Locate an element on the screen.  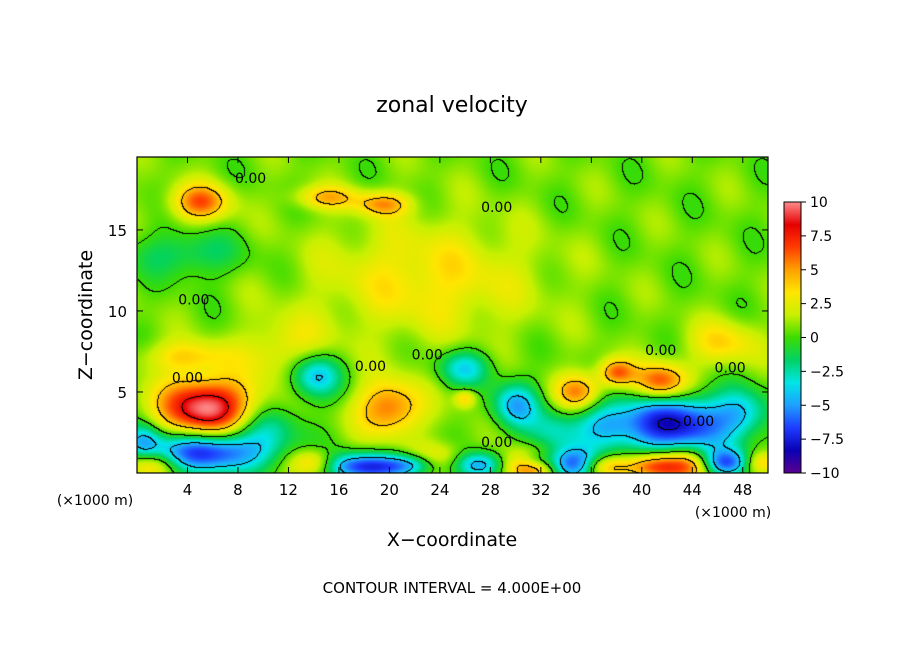
x-tick-label: 48 is located at coordinates (742, 490).